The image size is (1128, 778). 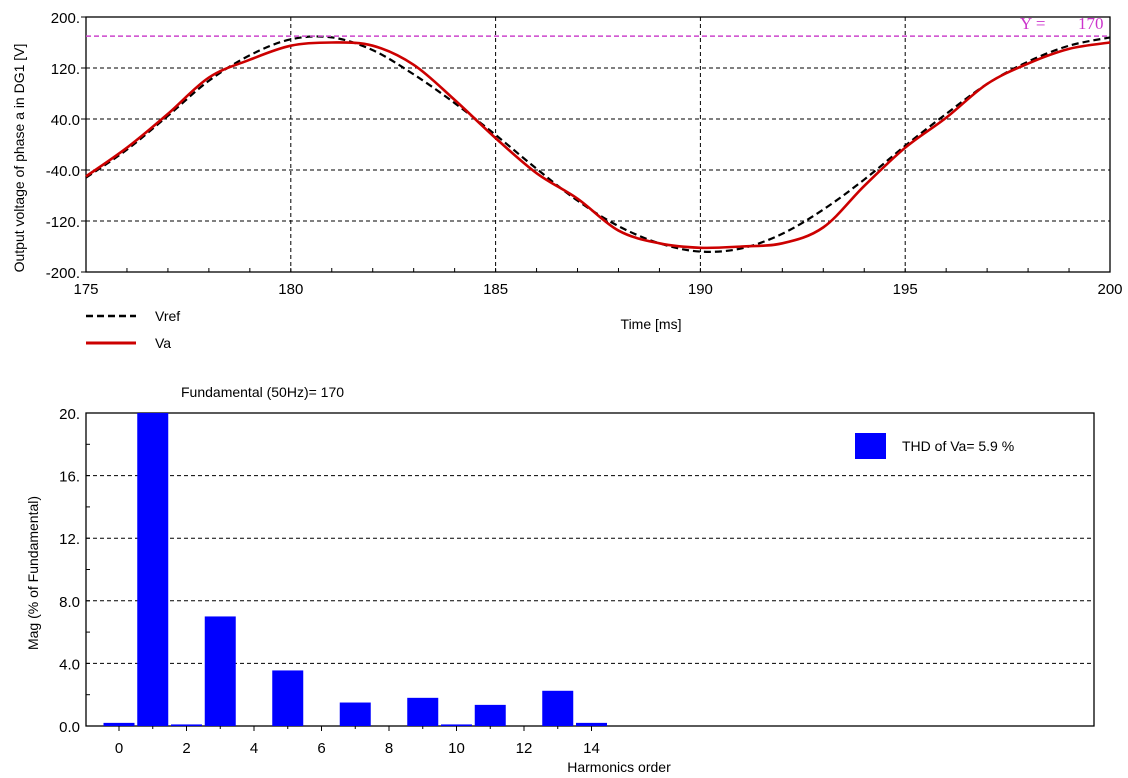 What do you see at coordinates (186, 748) in the screenshot?
I see `bottom-x-tick-label: 2` at bounding box center [186, 748].